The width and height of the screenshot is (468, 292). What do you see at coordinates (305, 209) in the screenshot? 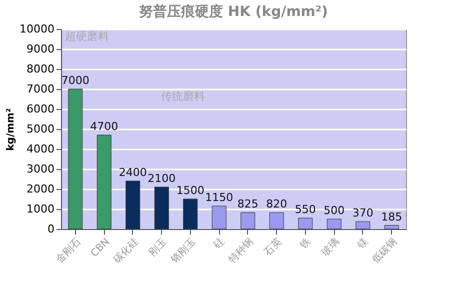
I see `data-label: 550` at bounding box center [305, 209].